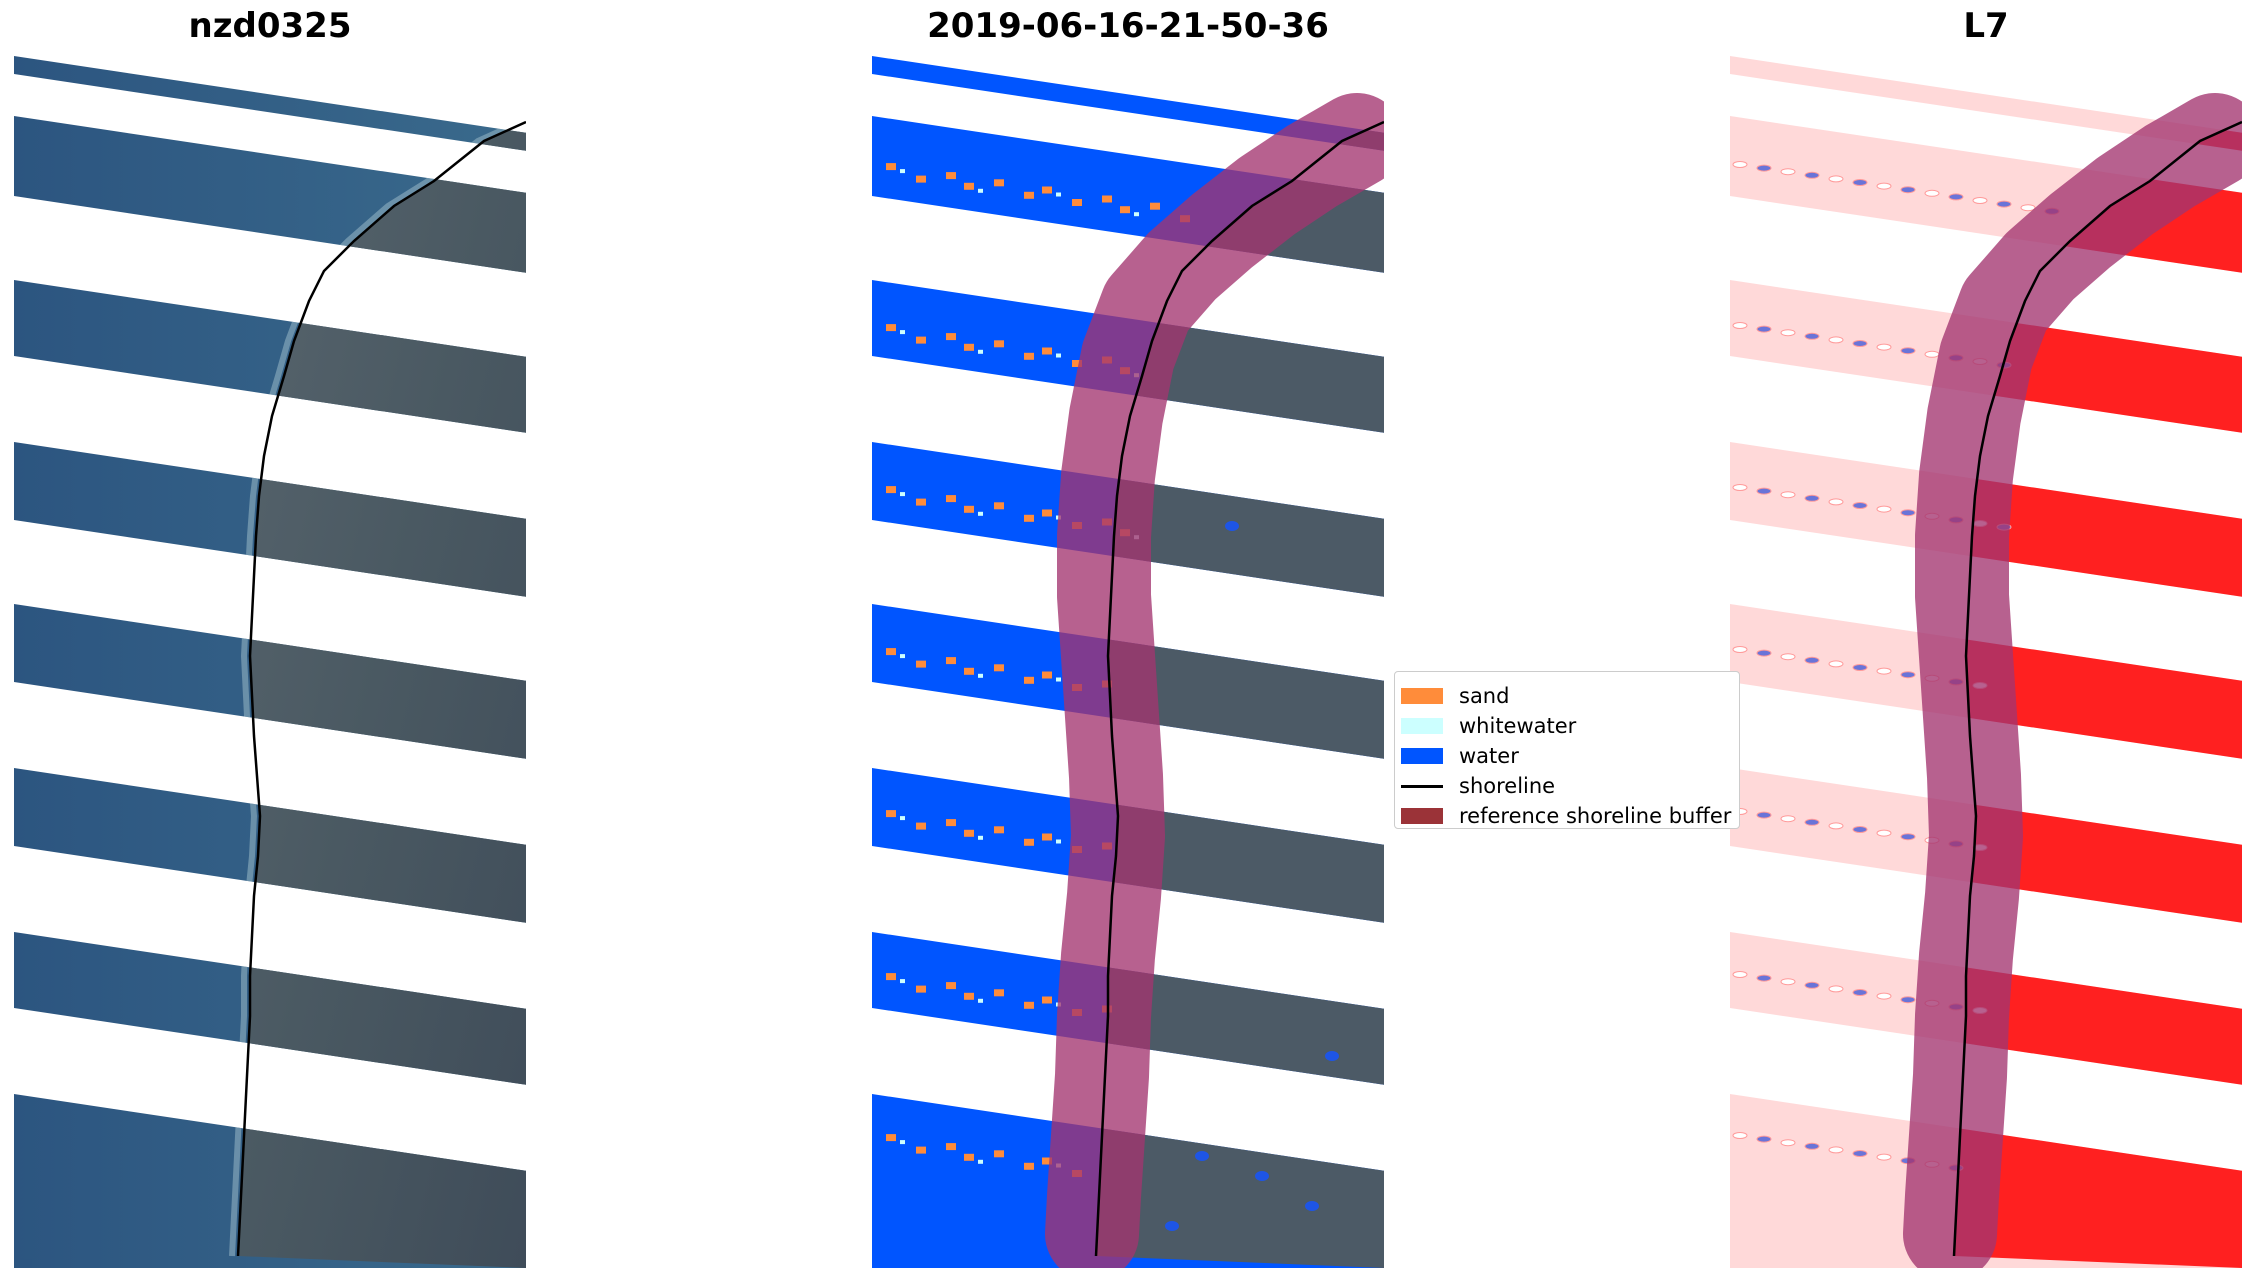  Describe the element at coordinates (1128, 26) in the screenshot. I see `panel-title-date: 2019-06-16-21-50-36` at that location.